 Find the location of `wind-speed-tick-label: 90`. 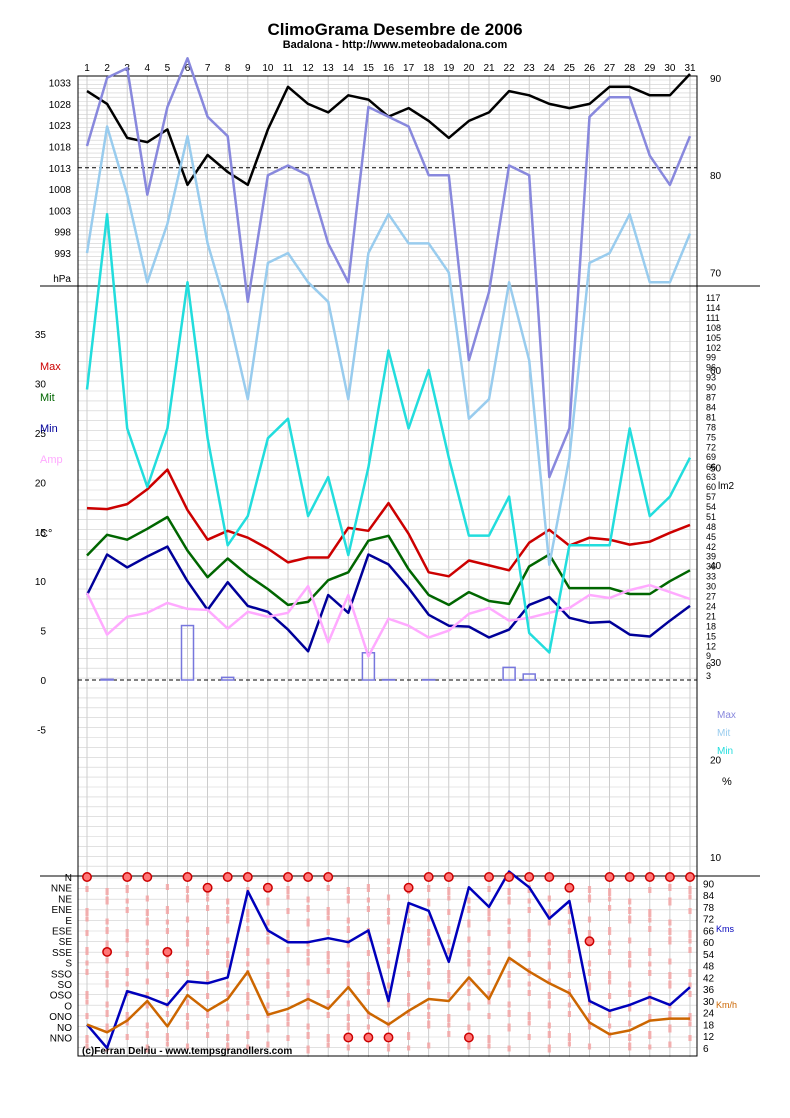

wind-speed-tick-label: 90 is located at coordinates (709, 884).